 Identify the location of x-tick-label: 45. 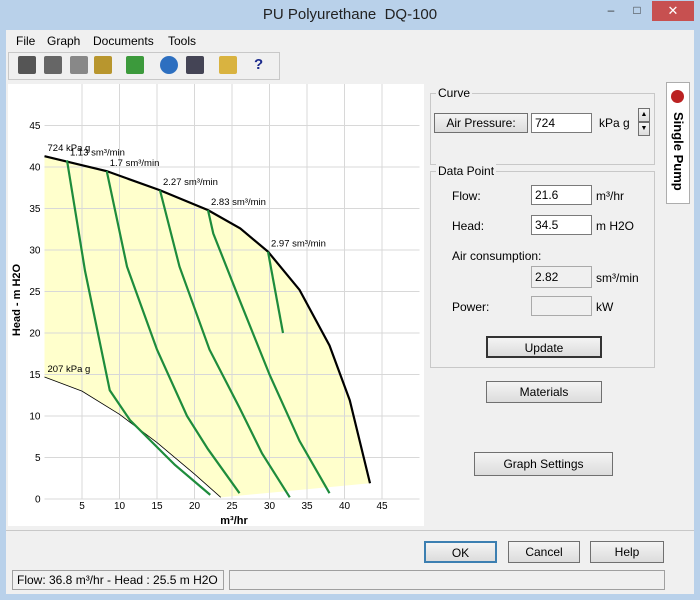
(382, 506).